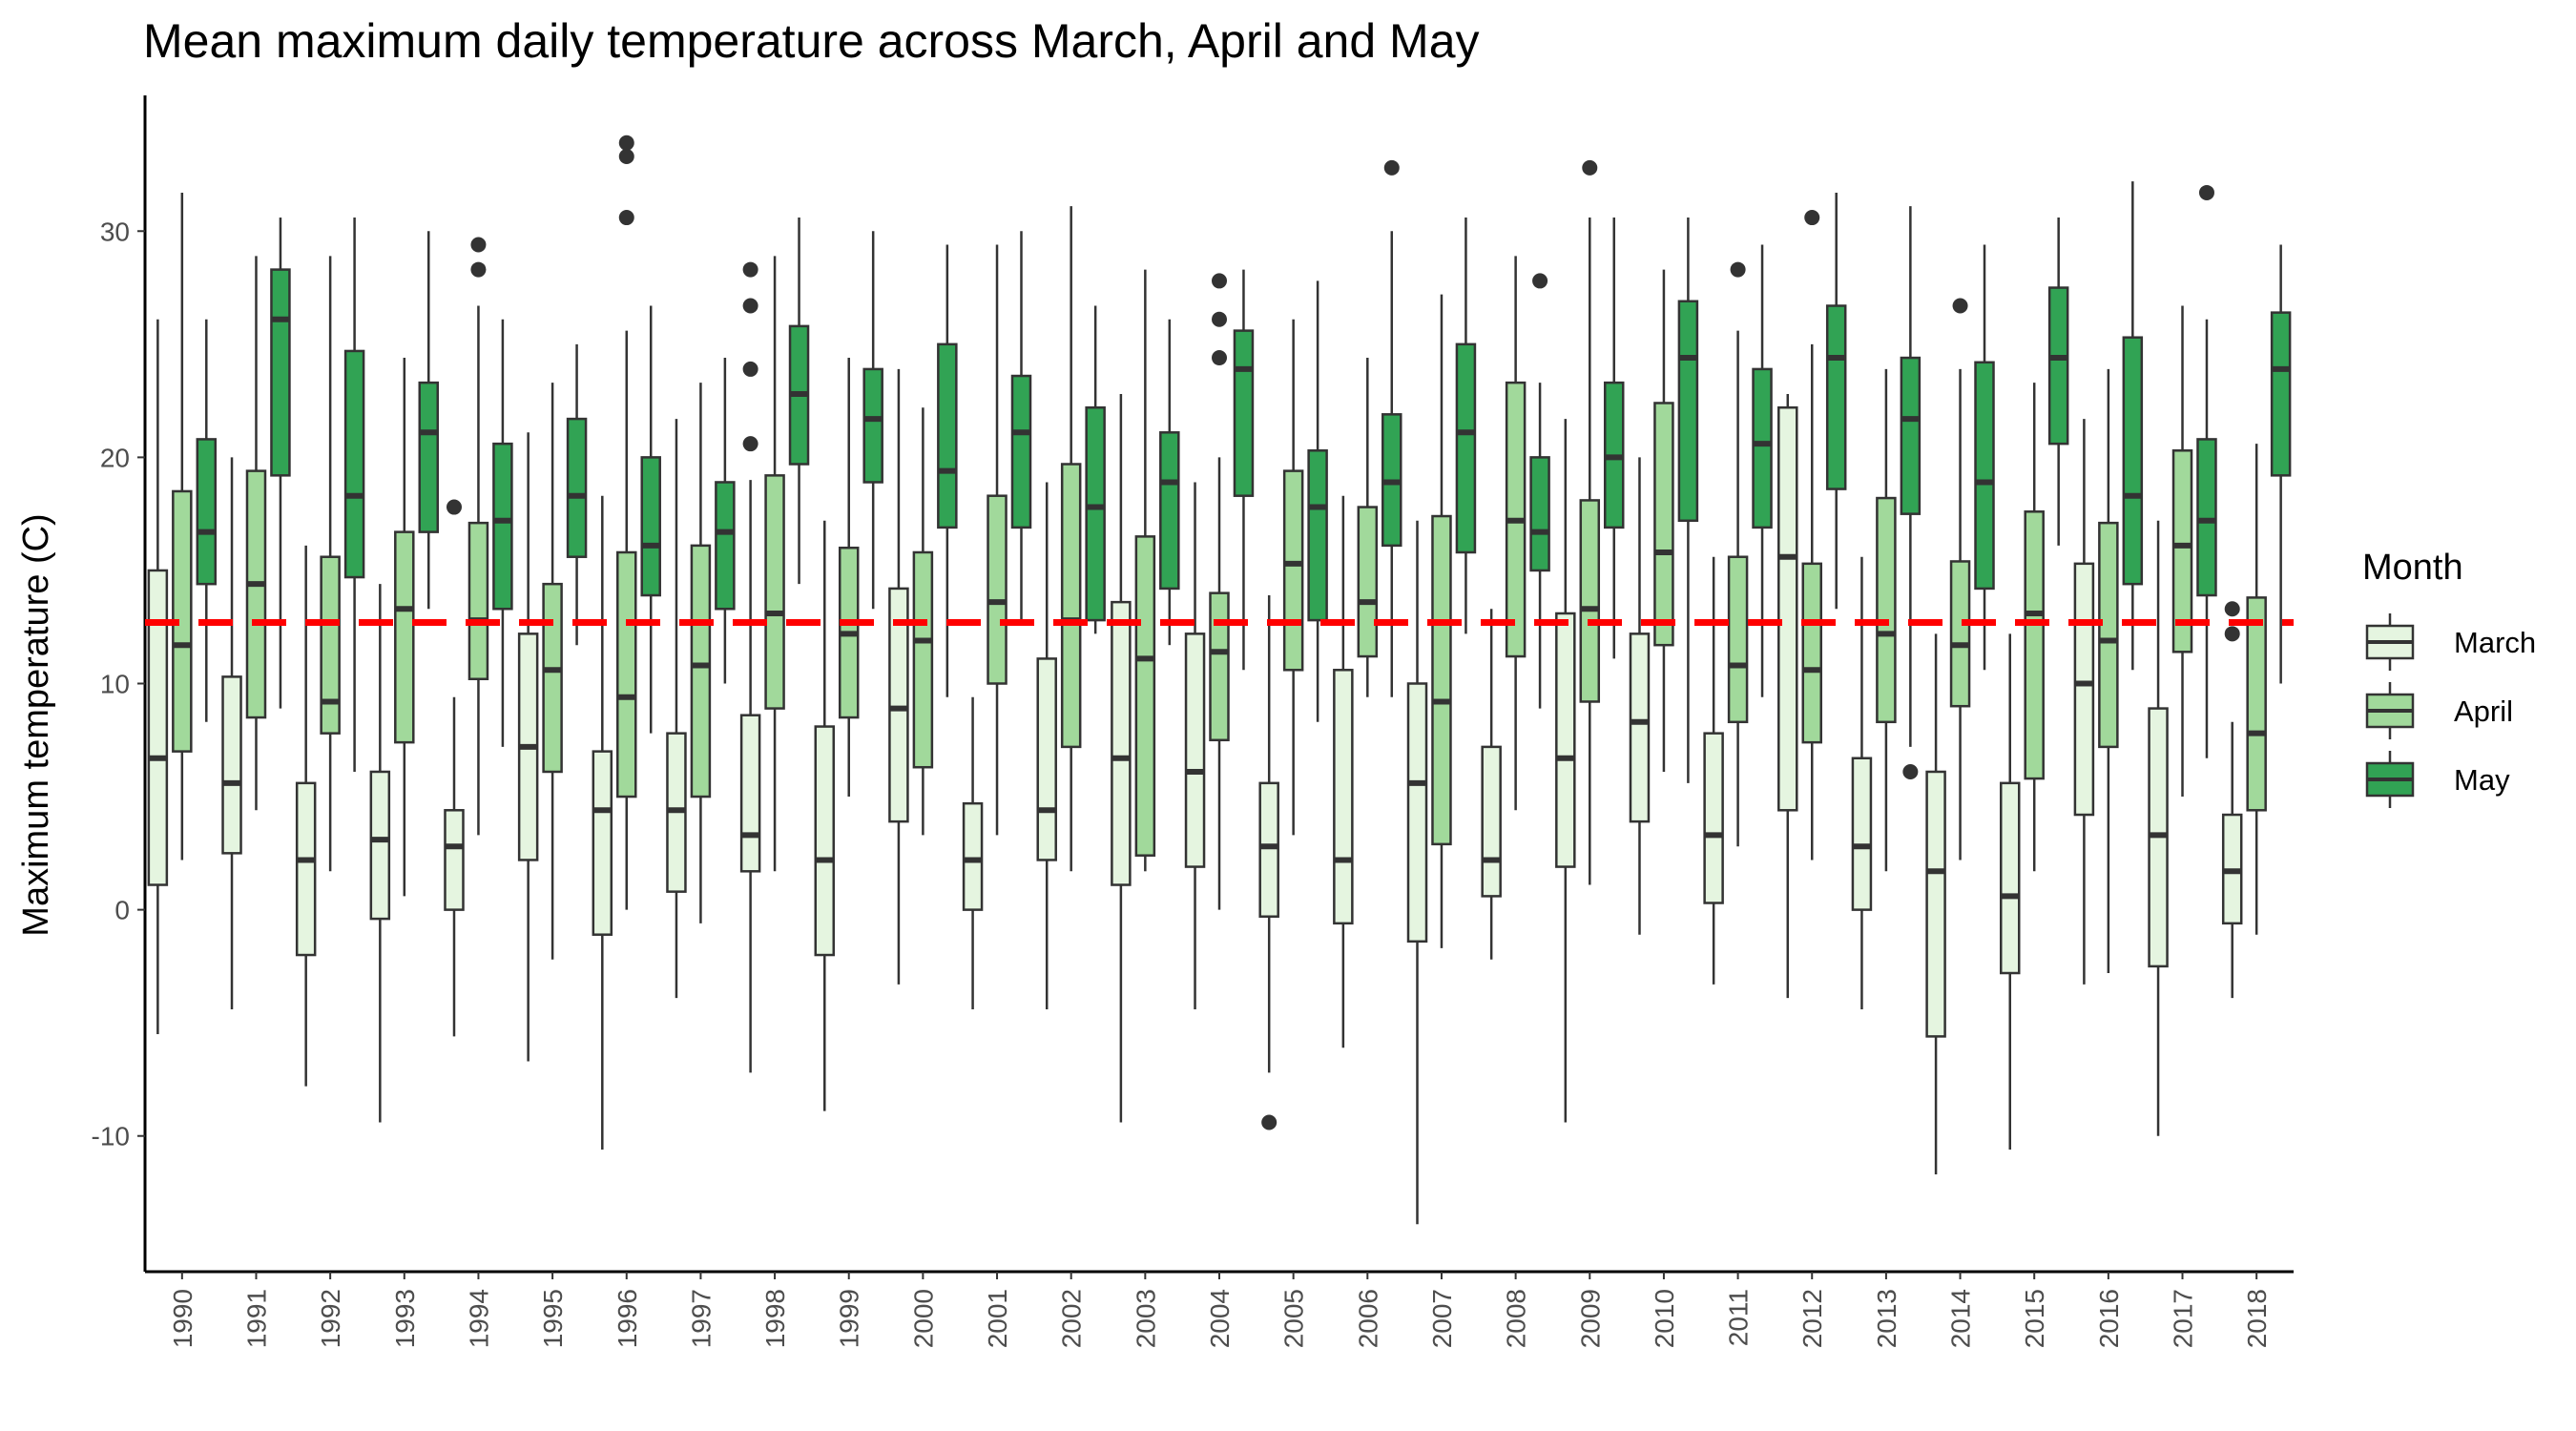  What do you see at coordinates (2439, 710) in the screenshot?
I see `legend-item-april: April` at bounding box center [2439, 710].